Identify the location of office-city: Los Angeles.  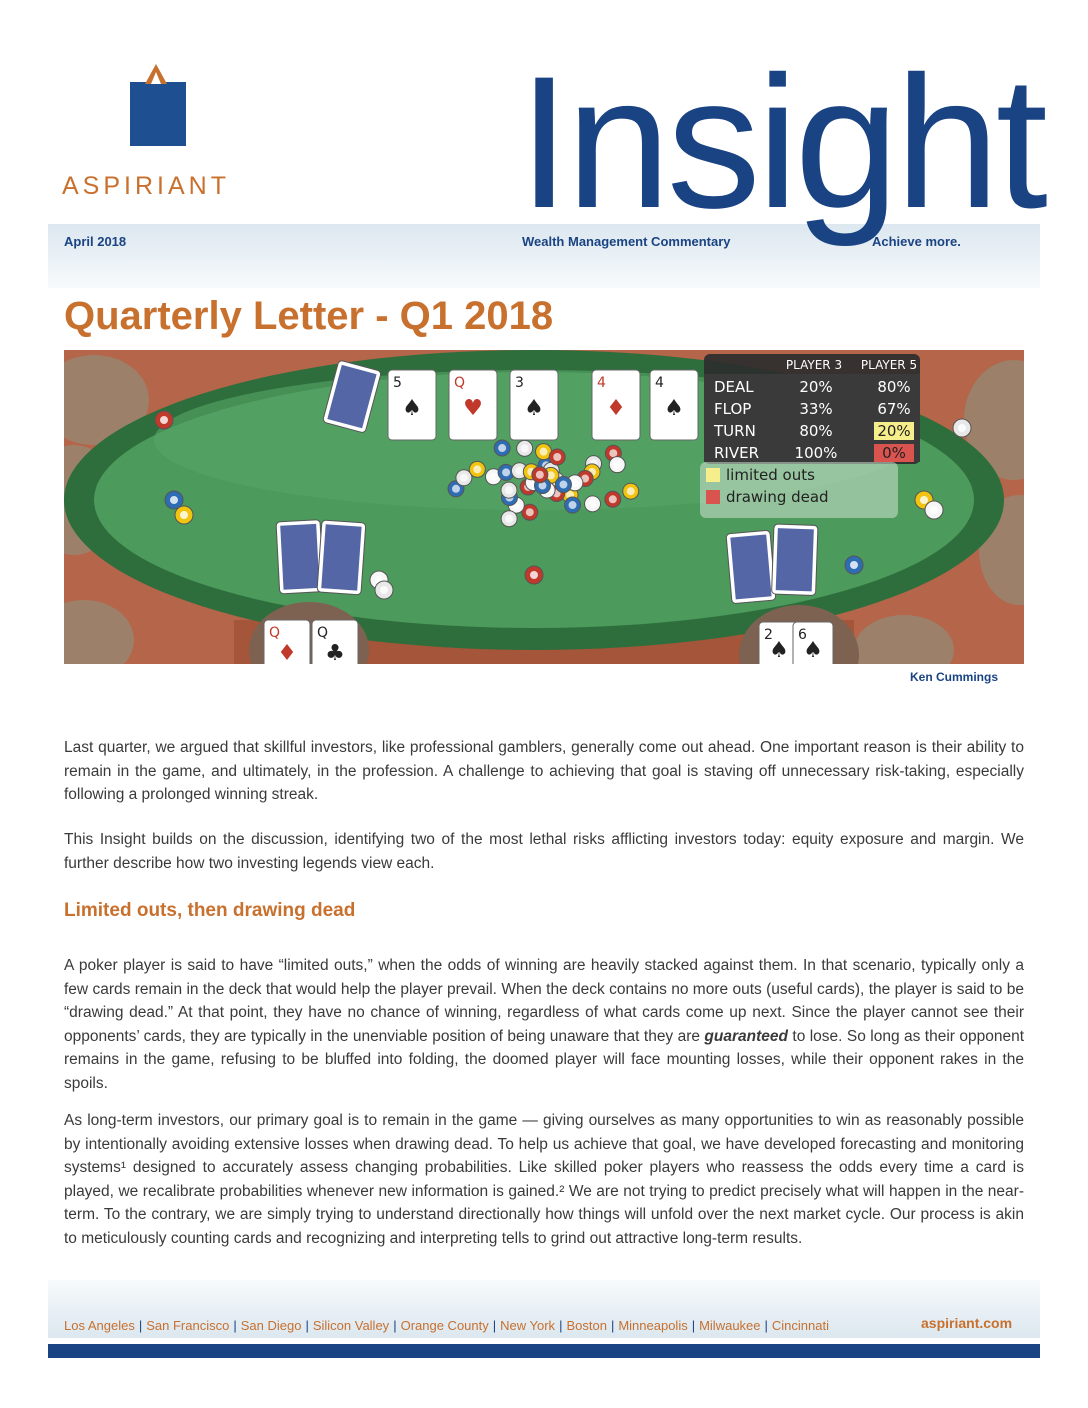
(99, 1325).